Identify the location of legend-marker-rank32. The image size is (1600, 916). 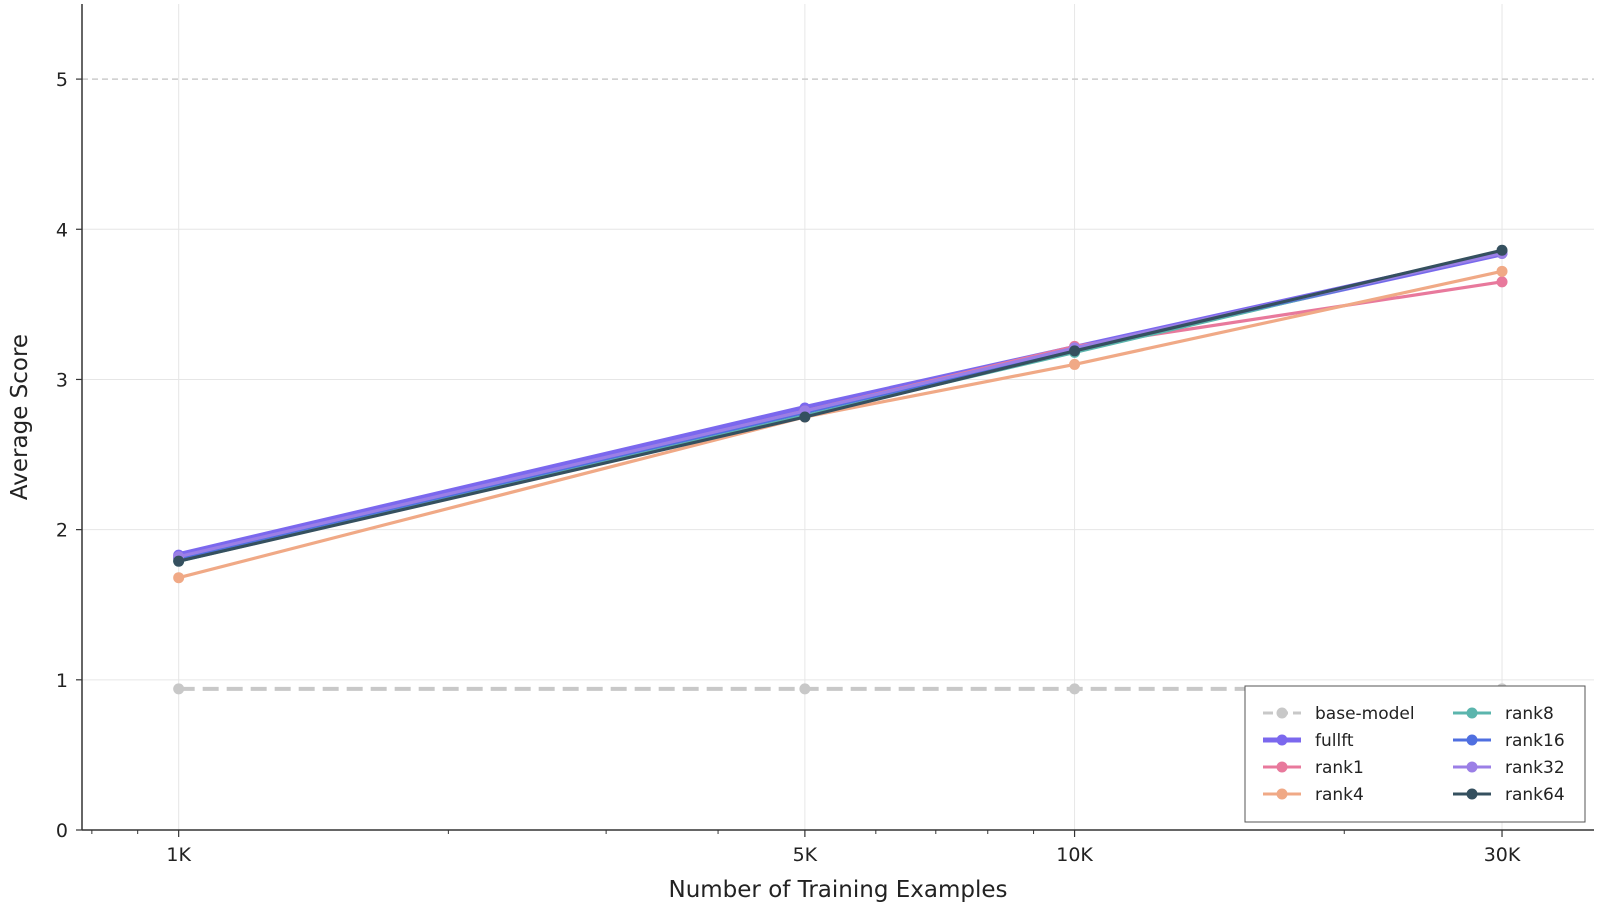
(1472, 767).